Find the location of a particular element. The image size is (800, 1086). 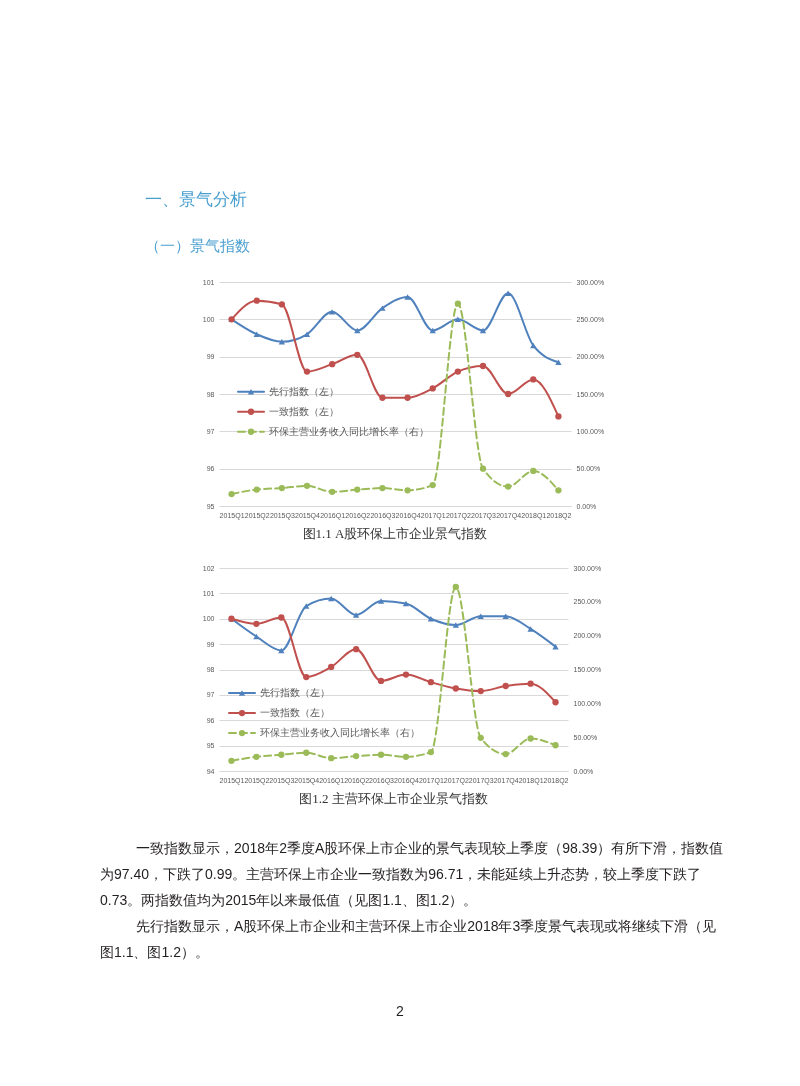

text: （一）景气指数 is located at coordinates (197, 245).